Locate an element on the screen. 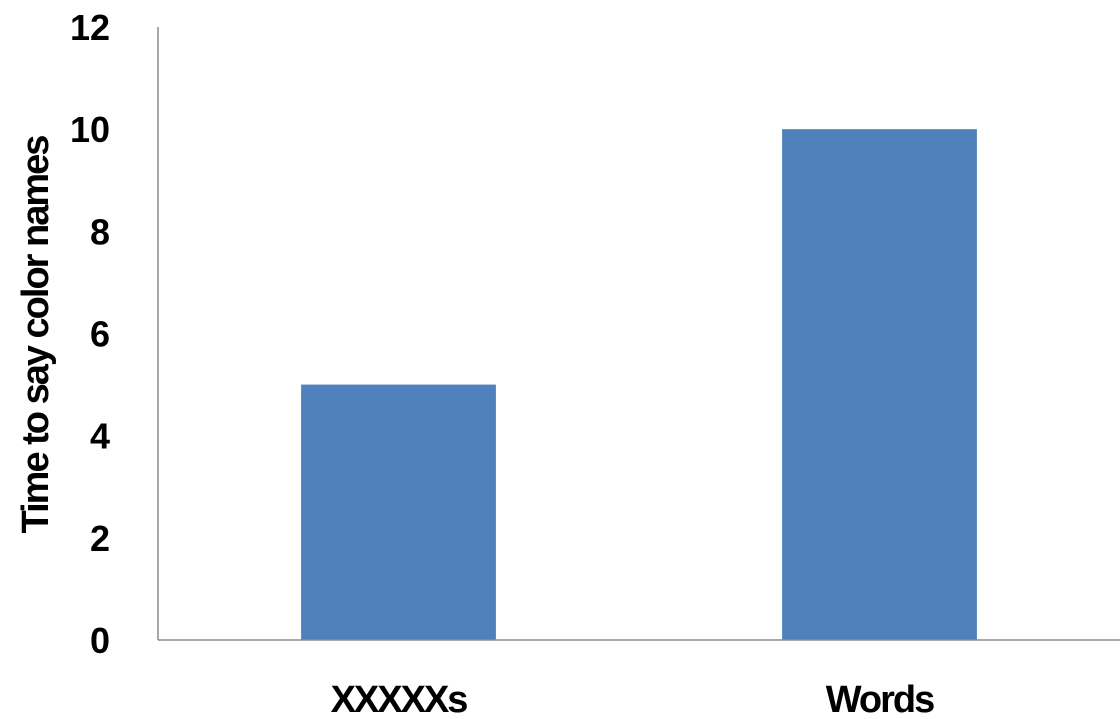 Image resolution: width=1120 pixels, height=719 pixels. bar-words is located at coordinates (879, 384).